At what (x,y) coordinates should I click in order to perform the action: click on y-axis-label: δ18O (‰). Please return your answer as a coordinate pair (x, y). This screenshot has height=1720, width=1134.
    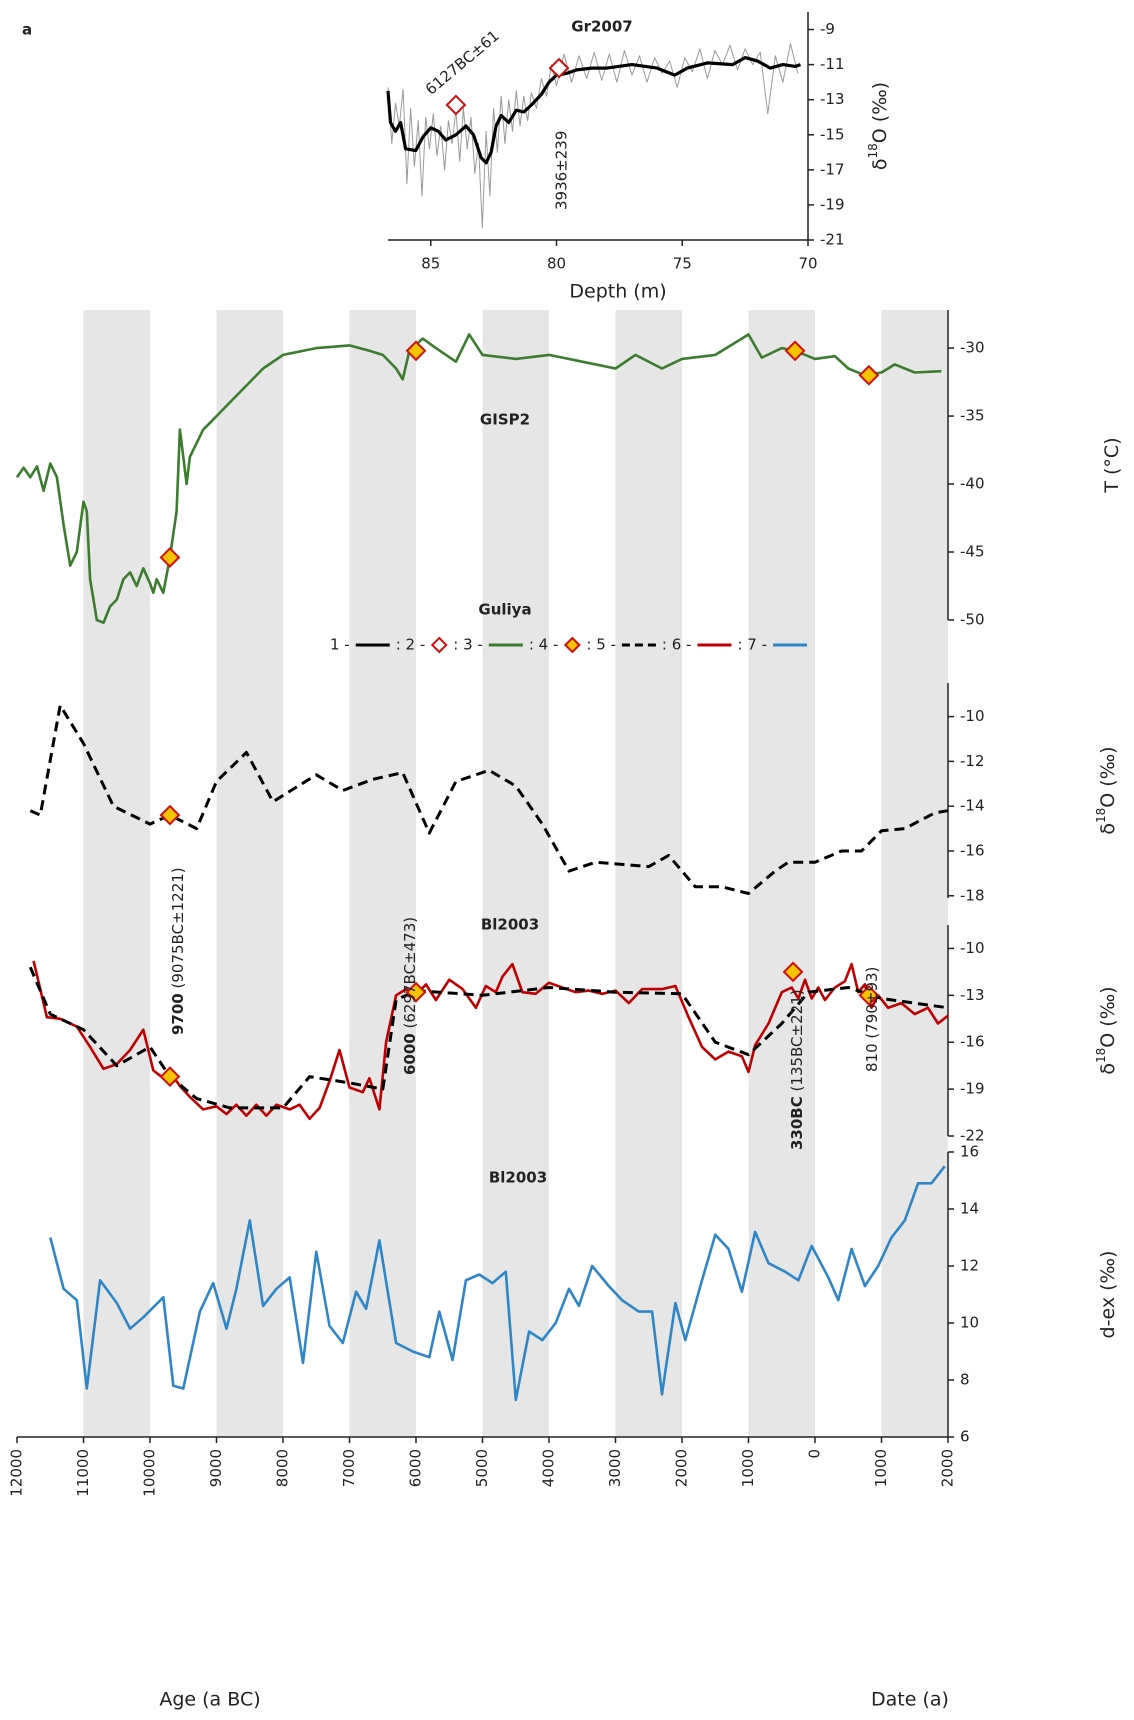
    Looking at the image, I should click on (1106, 790).